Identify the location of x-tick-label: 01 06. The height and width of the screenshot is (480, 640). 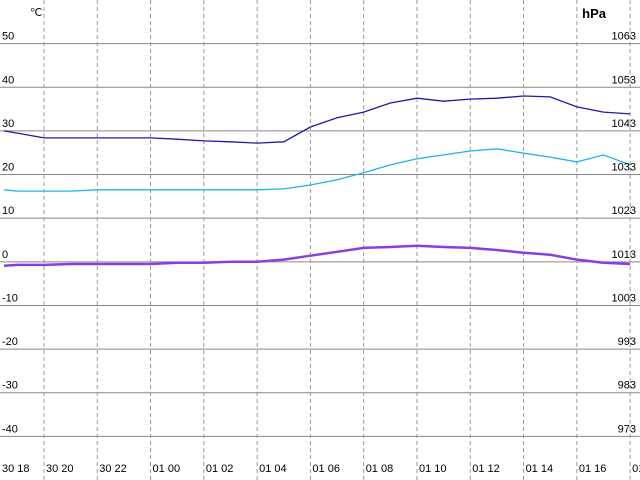
(326, 469).